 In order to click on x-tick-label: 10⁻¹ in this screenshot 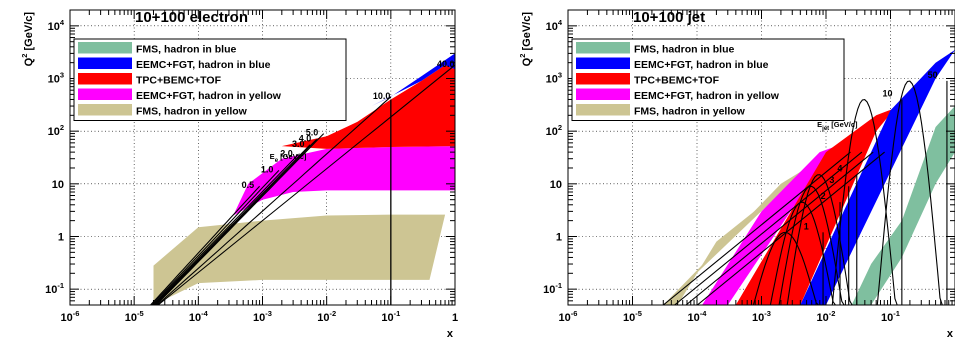, I will do `click(890, 316)`.